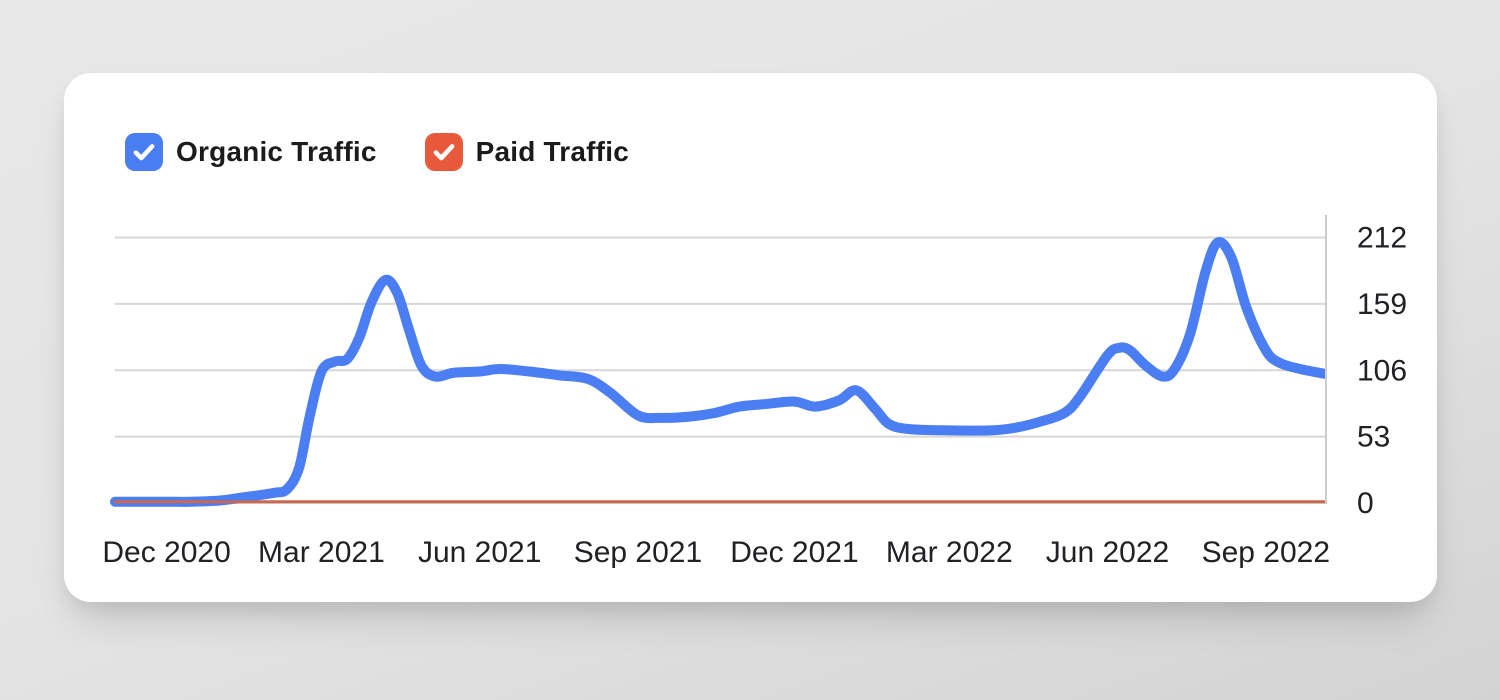 This screenshot has width=1500, height=700. What do you see at coordinates (552, 151) in the screenshot?
I see `legend-label-paid: Paid Traffic` at bounding box center [552, 151].